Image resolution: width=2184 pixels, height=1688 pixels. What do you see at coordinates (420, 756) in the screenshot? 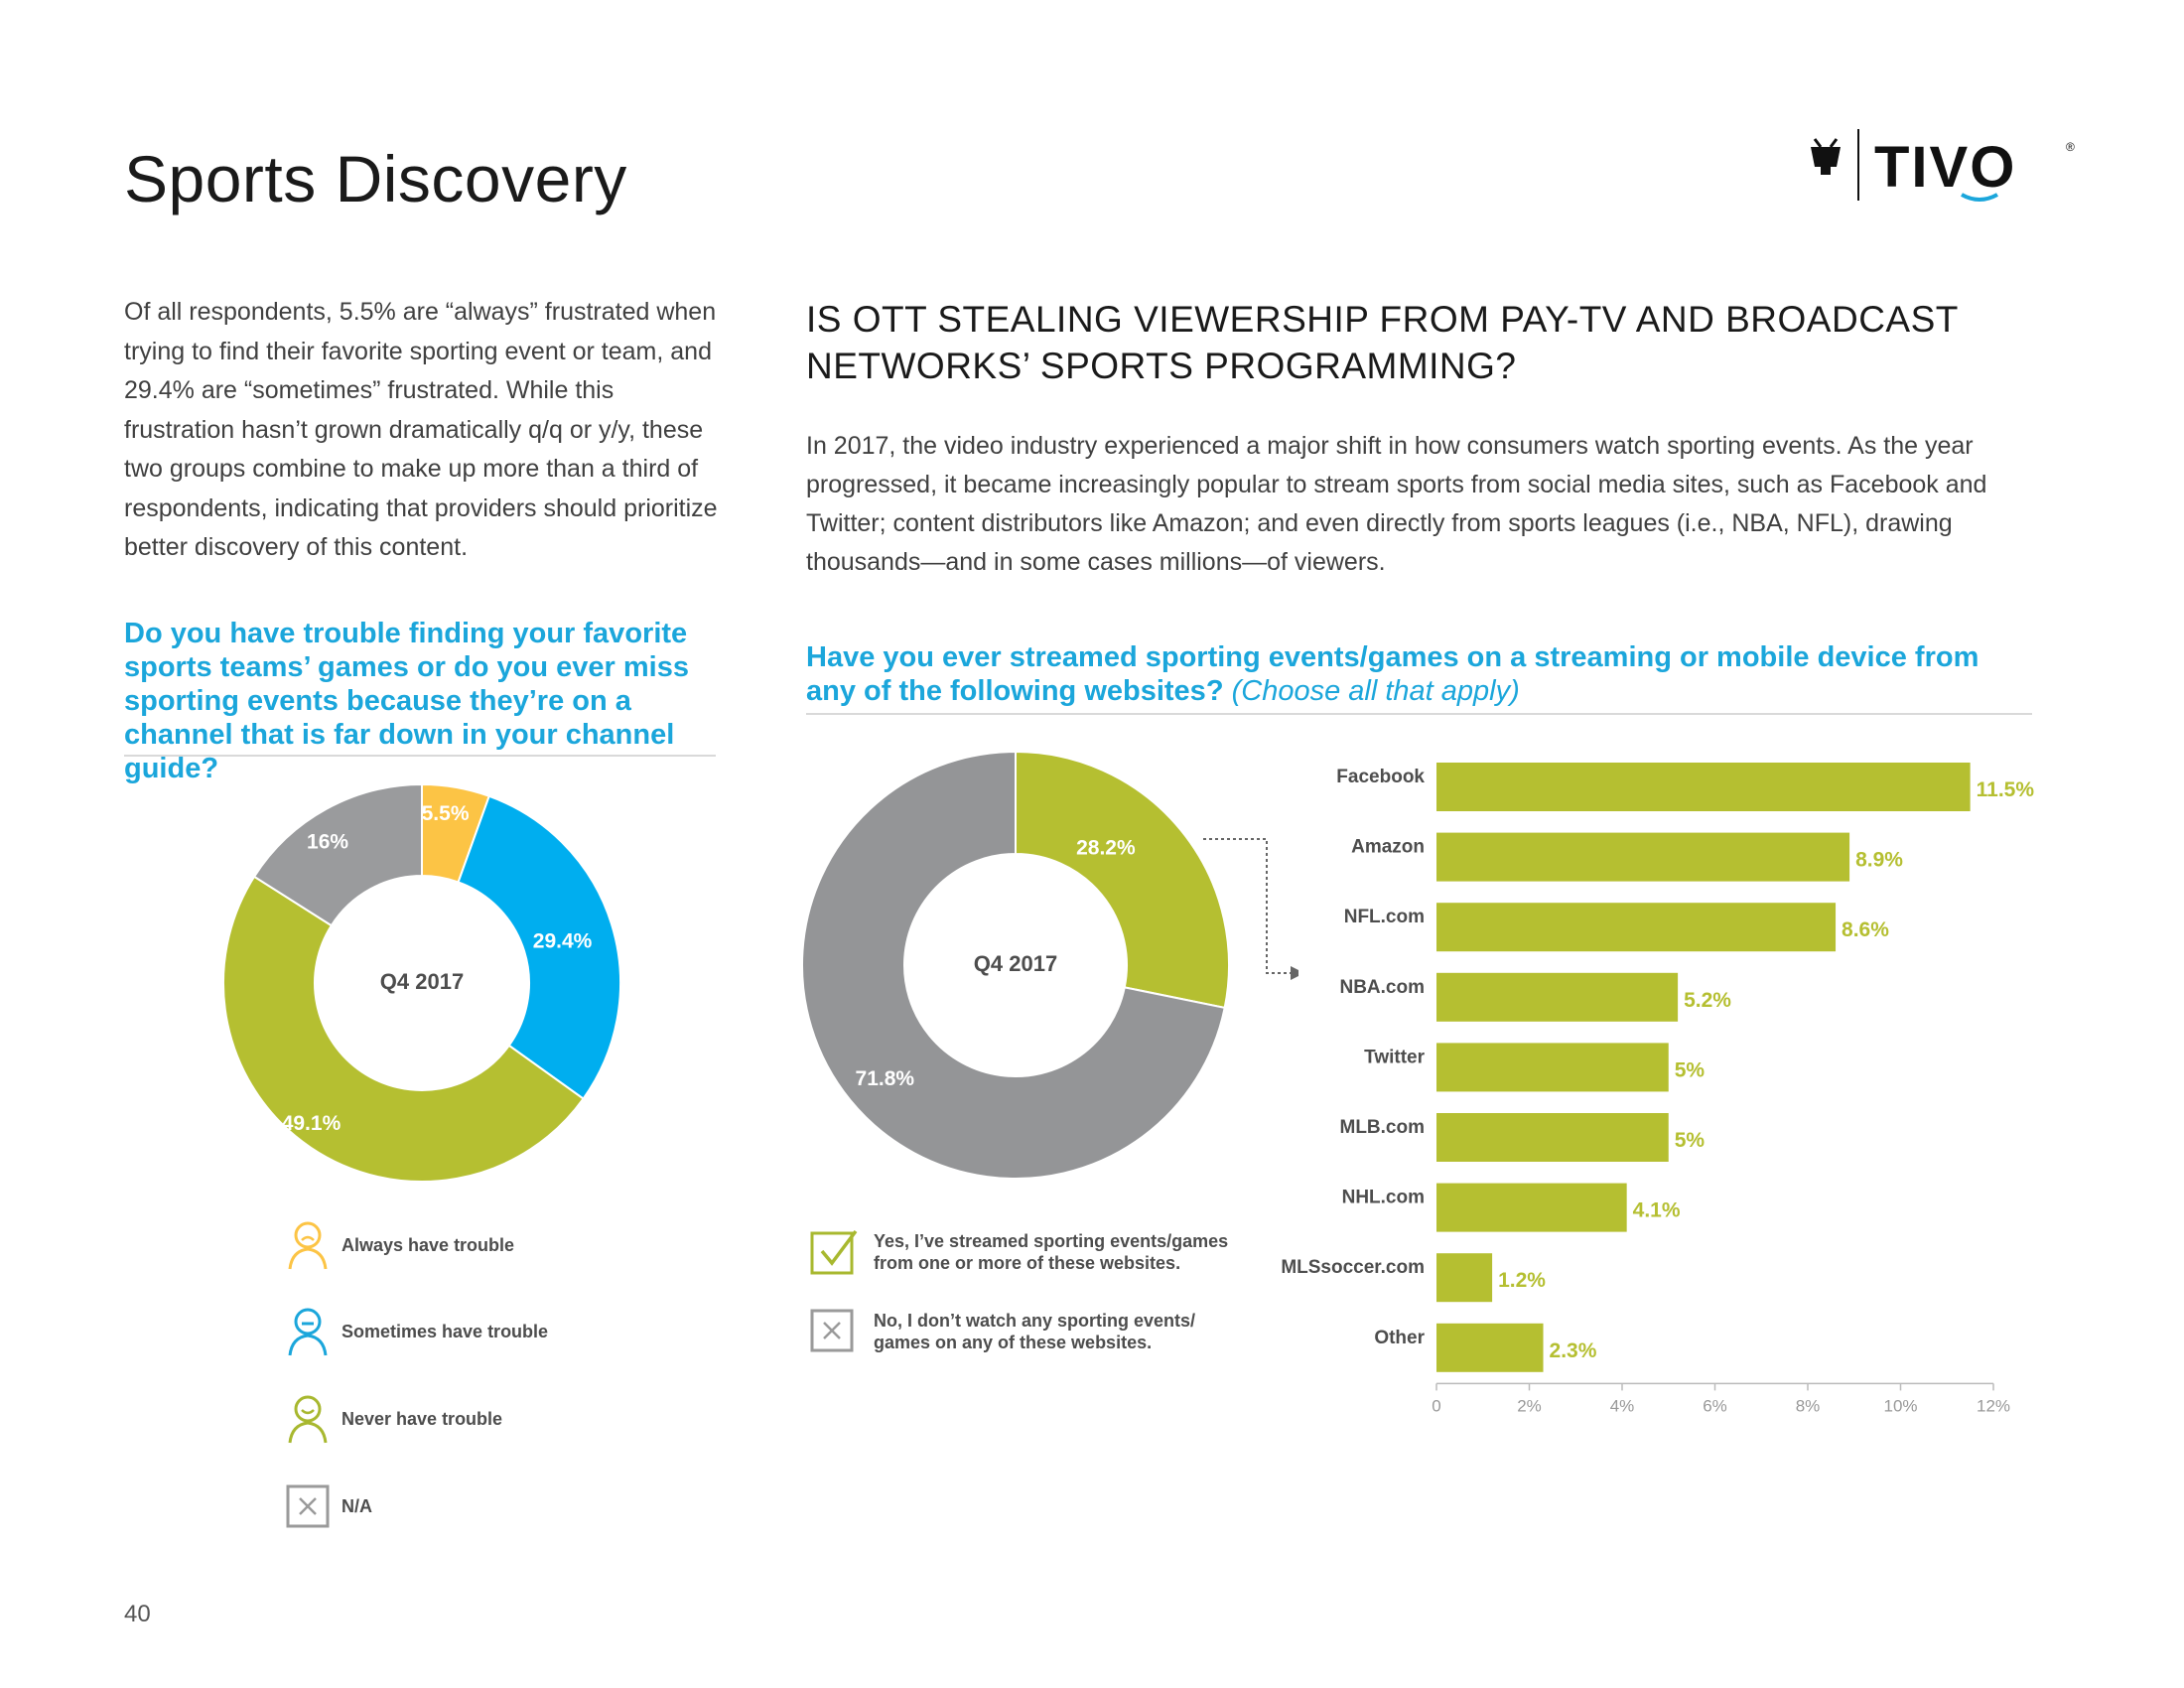
I see `question-1-divider` at bounding box center [420, 756].